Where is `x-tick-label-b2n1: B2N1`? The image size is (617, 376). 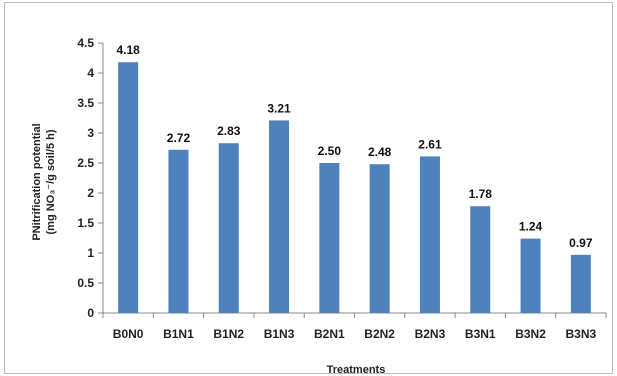
x-tick-label-b2n1: B2N1 is located at coordinates (329, 334).